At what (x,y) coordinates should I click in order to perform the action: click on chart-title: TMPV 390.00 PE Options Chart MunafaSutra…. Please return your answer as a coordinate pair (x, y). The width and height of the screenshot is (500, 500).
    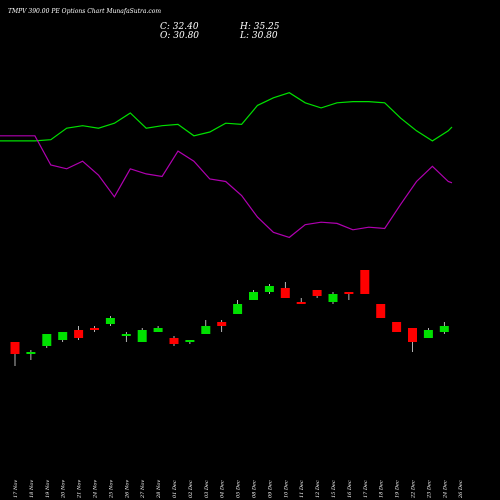
    Looking at the image, I should click on (84, 11).